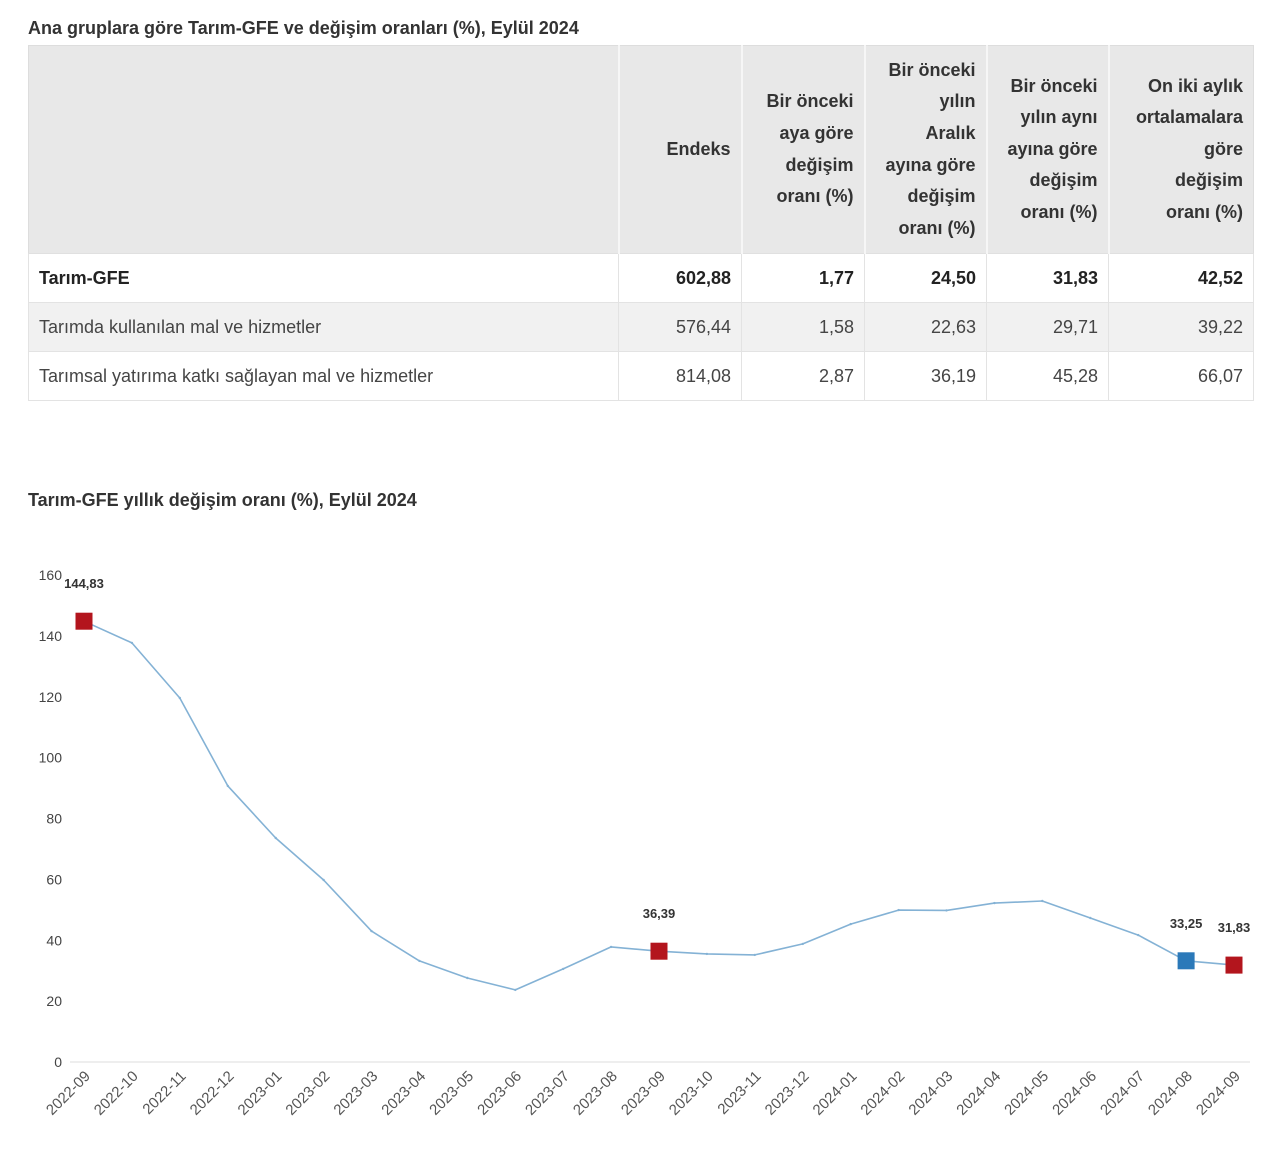 This screenshot has width=1280, height=1156. What do you see at coordinates (1047, 376) in the screenshot?
I see `cell-annual-change: 45,28` at bounding box center [1047, 376].